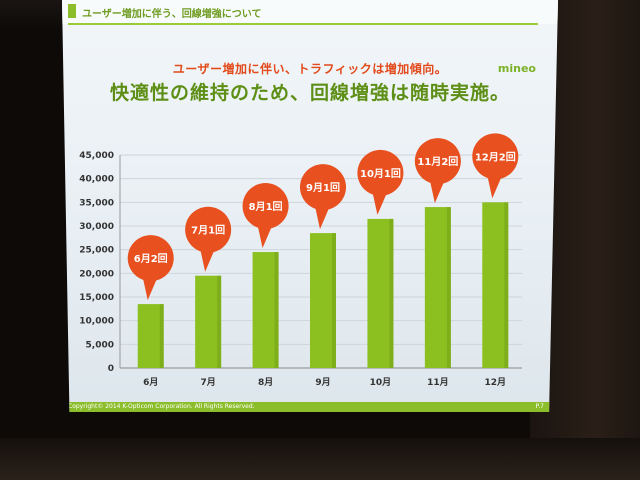 The image size is (640, 480). Describe the element at coordinates (539, 406) in the screenshot. I see `page-number: P.7` at that location.